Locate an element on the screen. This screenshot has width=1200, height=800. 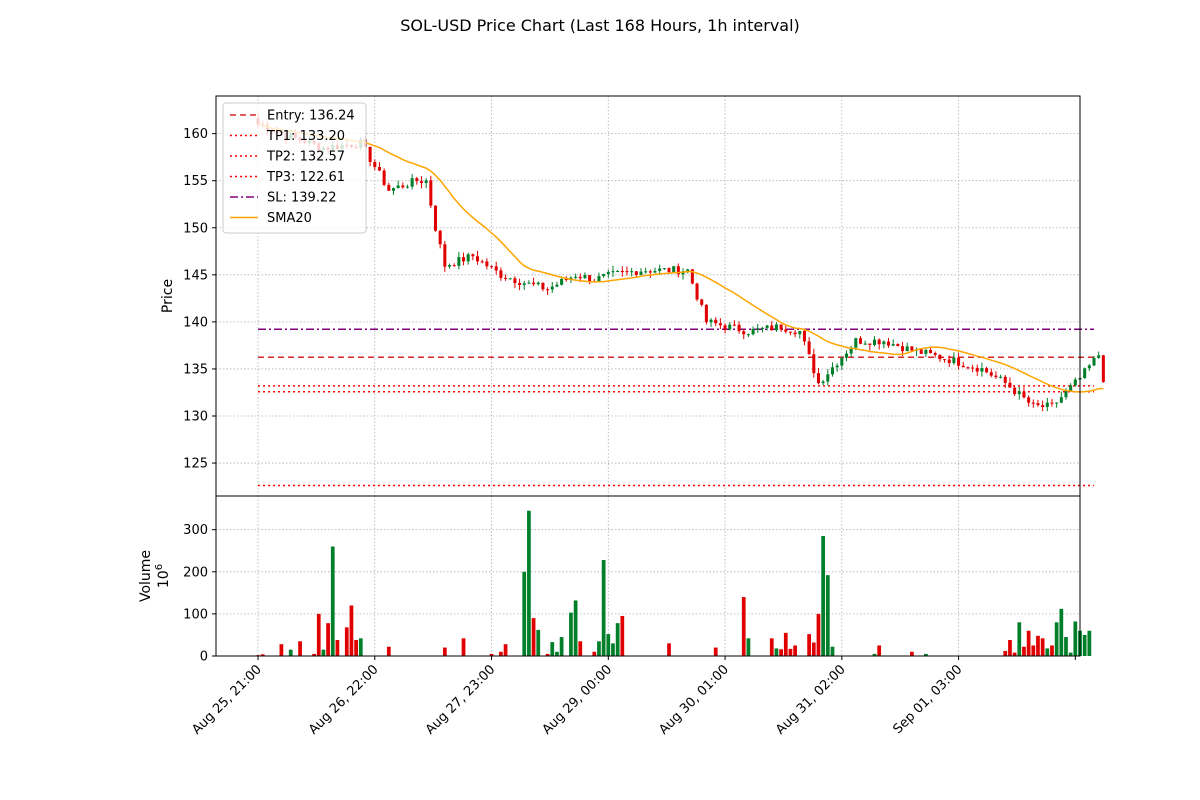
legend-box is located at coordinates (294, 168).